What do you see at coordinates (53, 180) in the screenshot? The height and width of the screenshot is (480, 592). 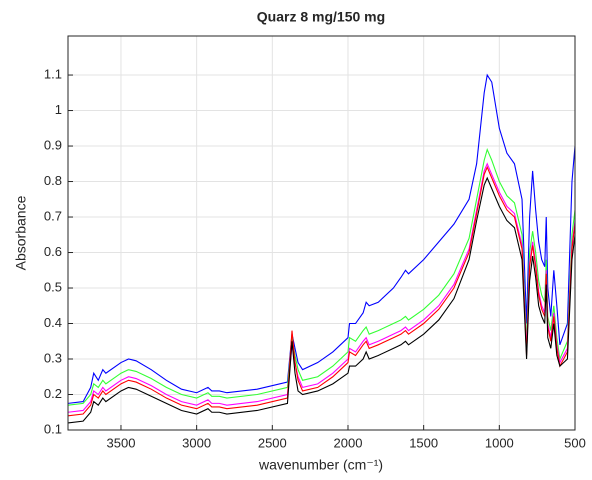 I see `y-tick-label: 0.8` at bounding box center [53, 180].